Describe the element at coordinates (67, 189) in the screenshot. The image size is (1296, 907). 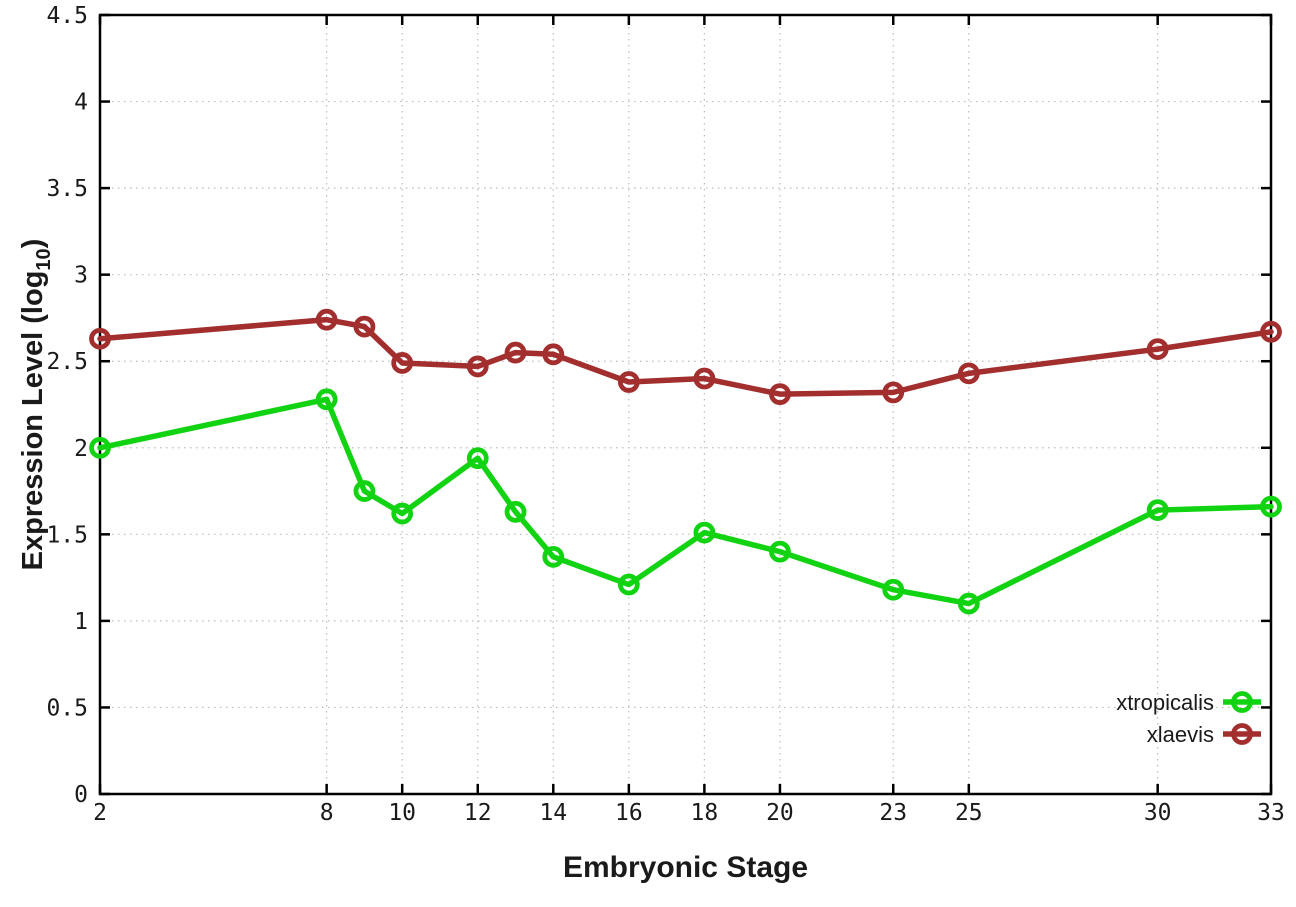
I see `y-tick-label: 3.5` at that location.